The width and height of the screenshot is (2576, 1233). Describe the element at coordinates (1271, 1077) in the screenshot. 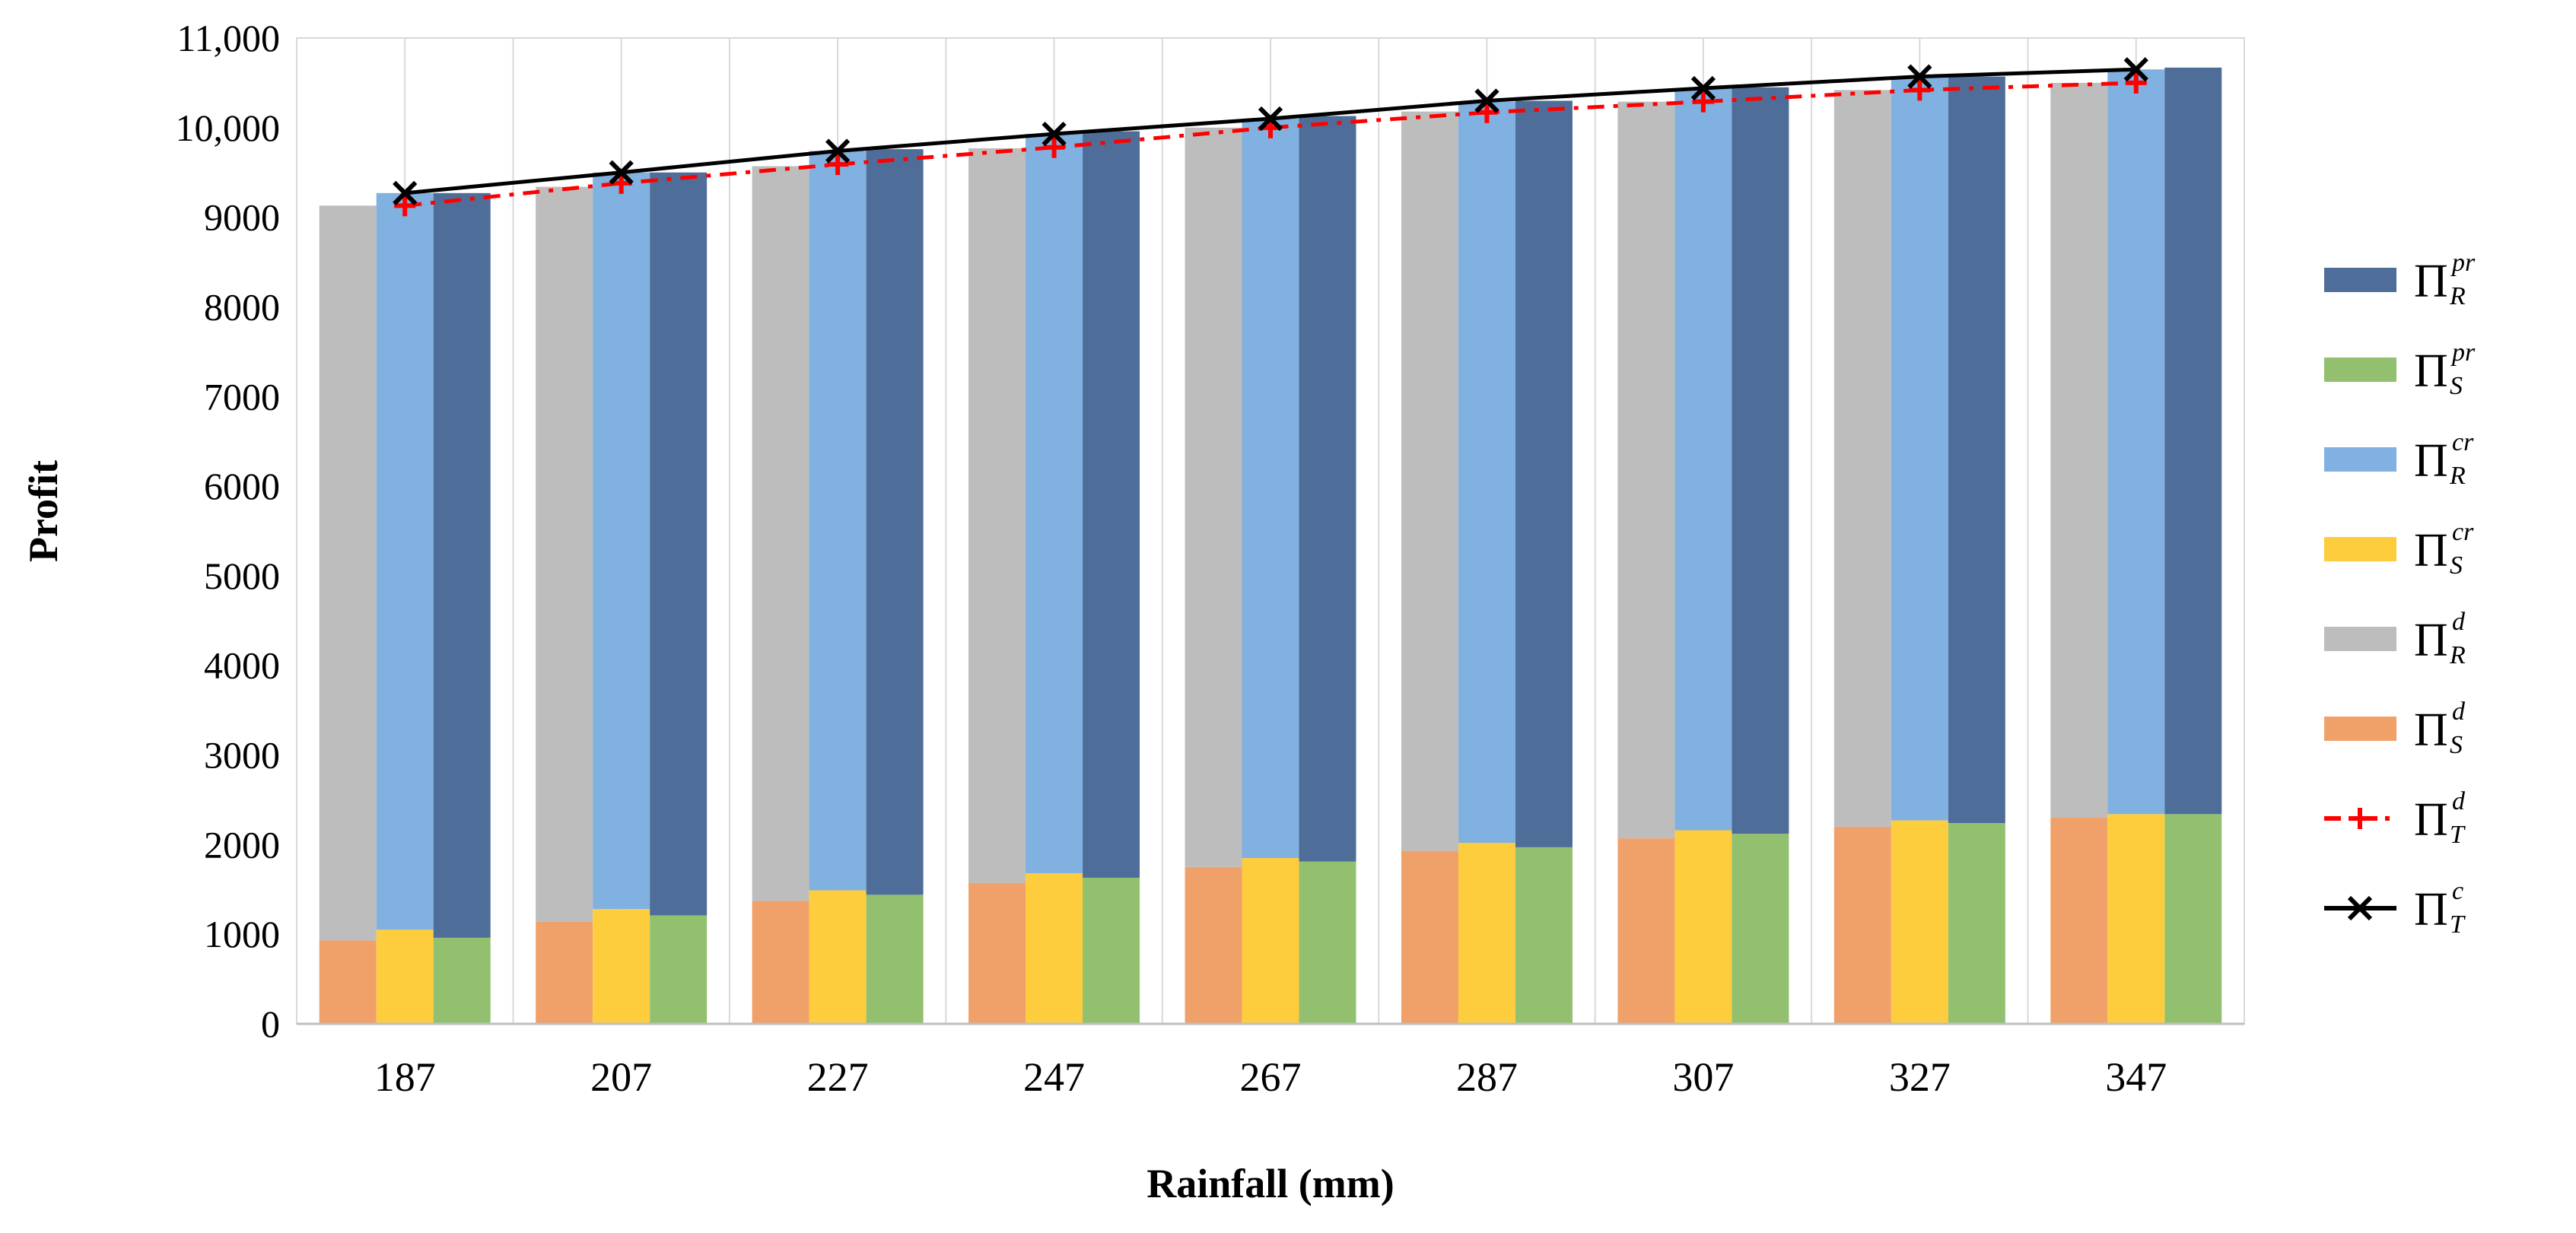

I see `x-tick-label: 267` at that location.